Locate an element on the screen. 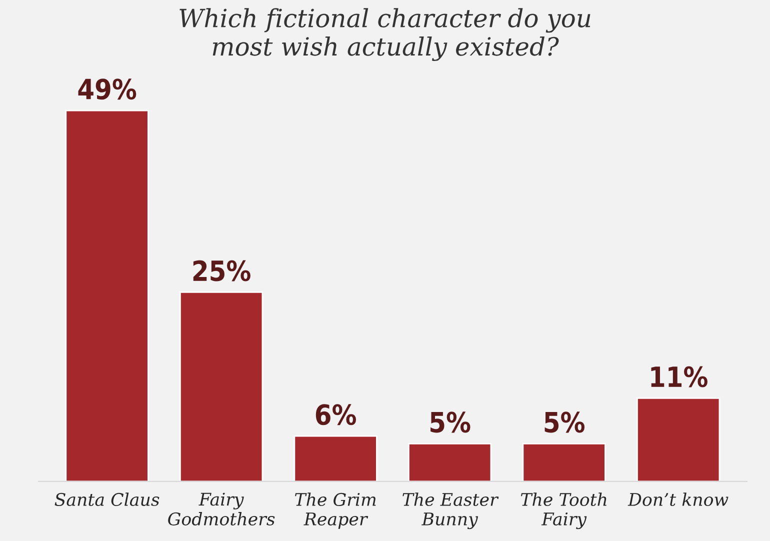 The image size is (770, 541). data-label: 49% is located at coordinates (107, 89).